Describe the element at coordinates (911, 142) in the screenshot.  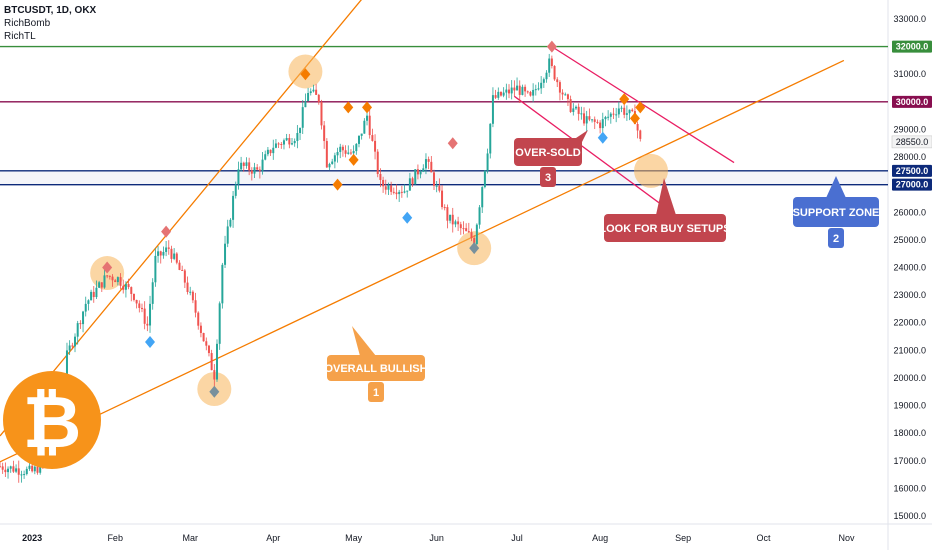
I see `current-price-tag` at that location.